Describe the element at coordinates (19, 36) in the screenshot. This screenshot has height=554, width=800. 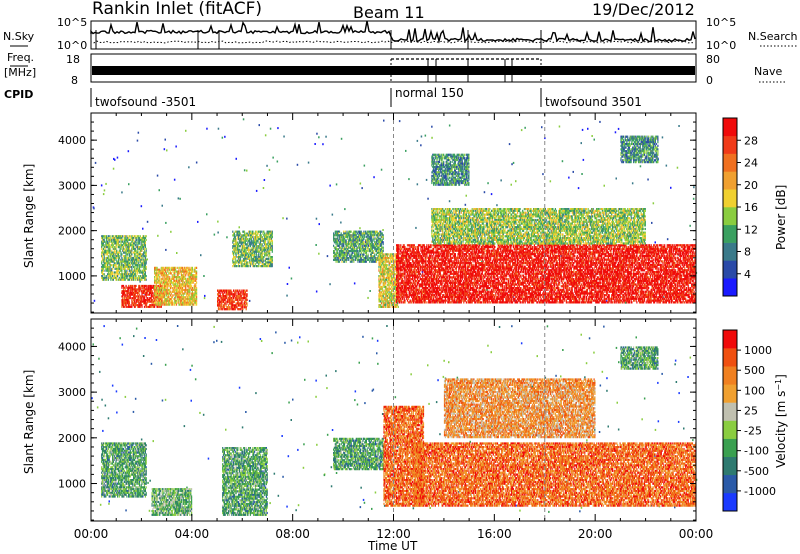
I see `nsky-label: N.Sky` at that location.